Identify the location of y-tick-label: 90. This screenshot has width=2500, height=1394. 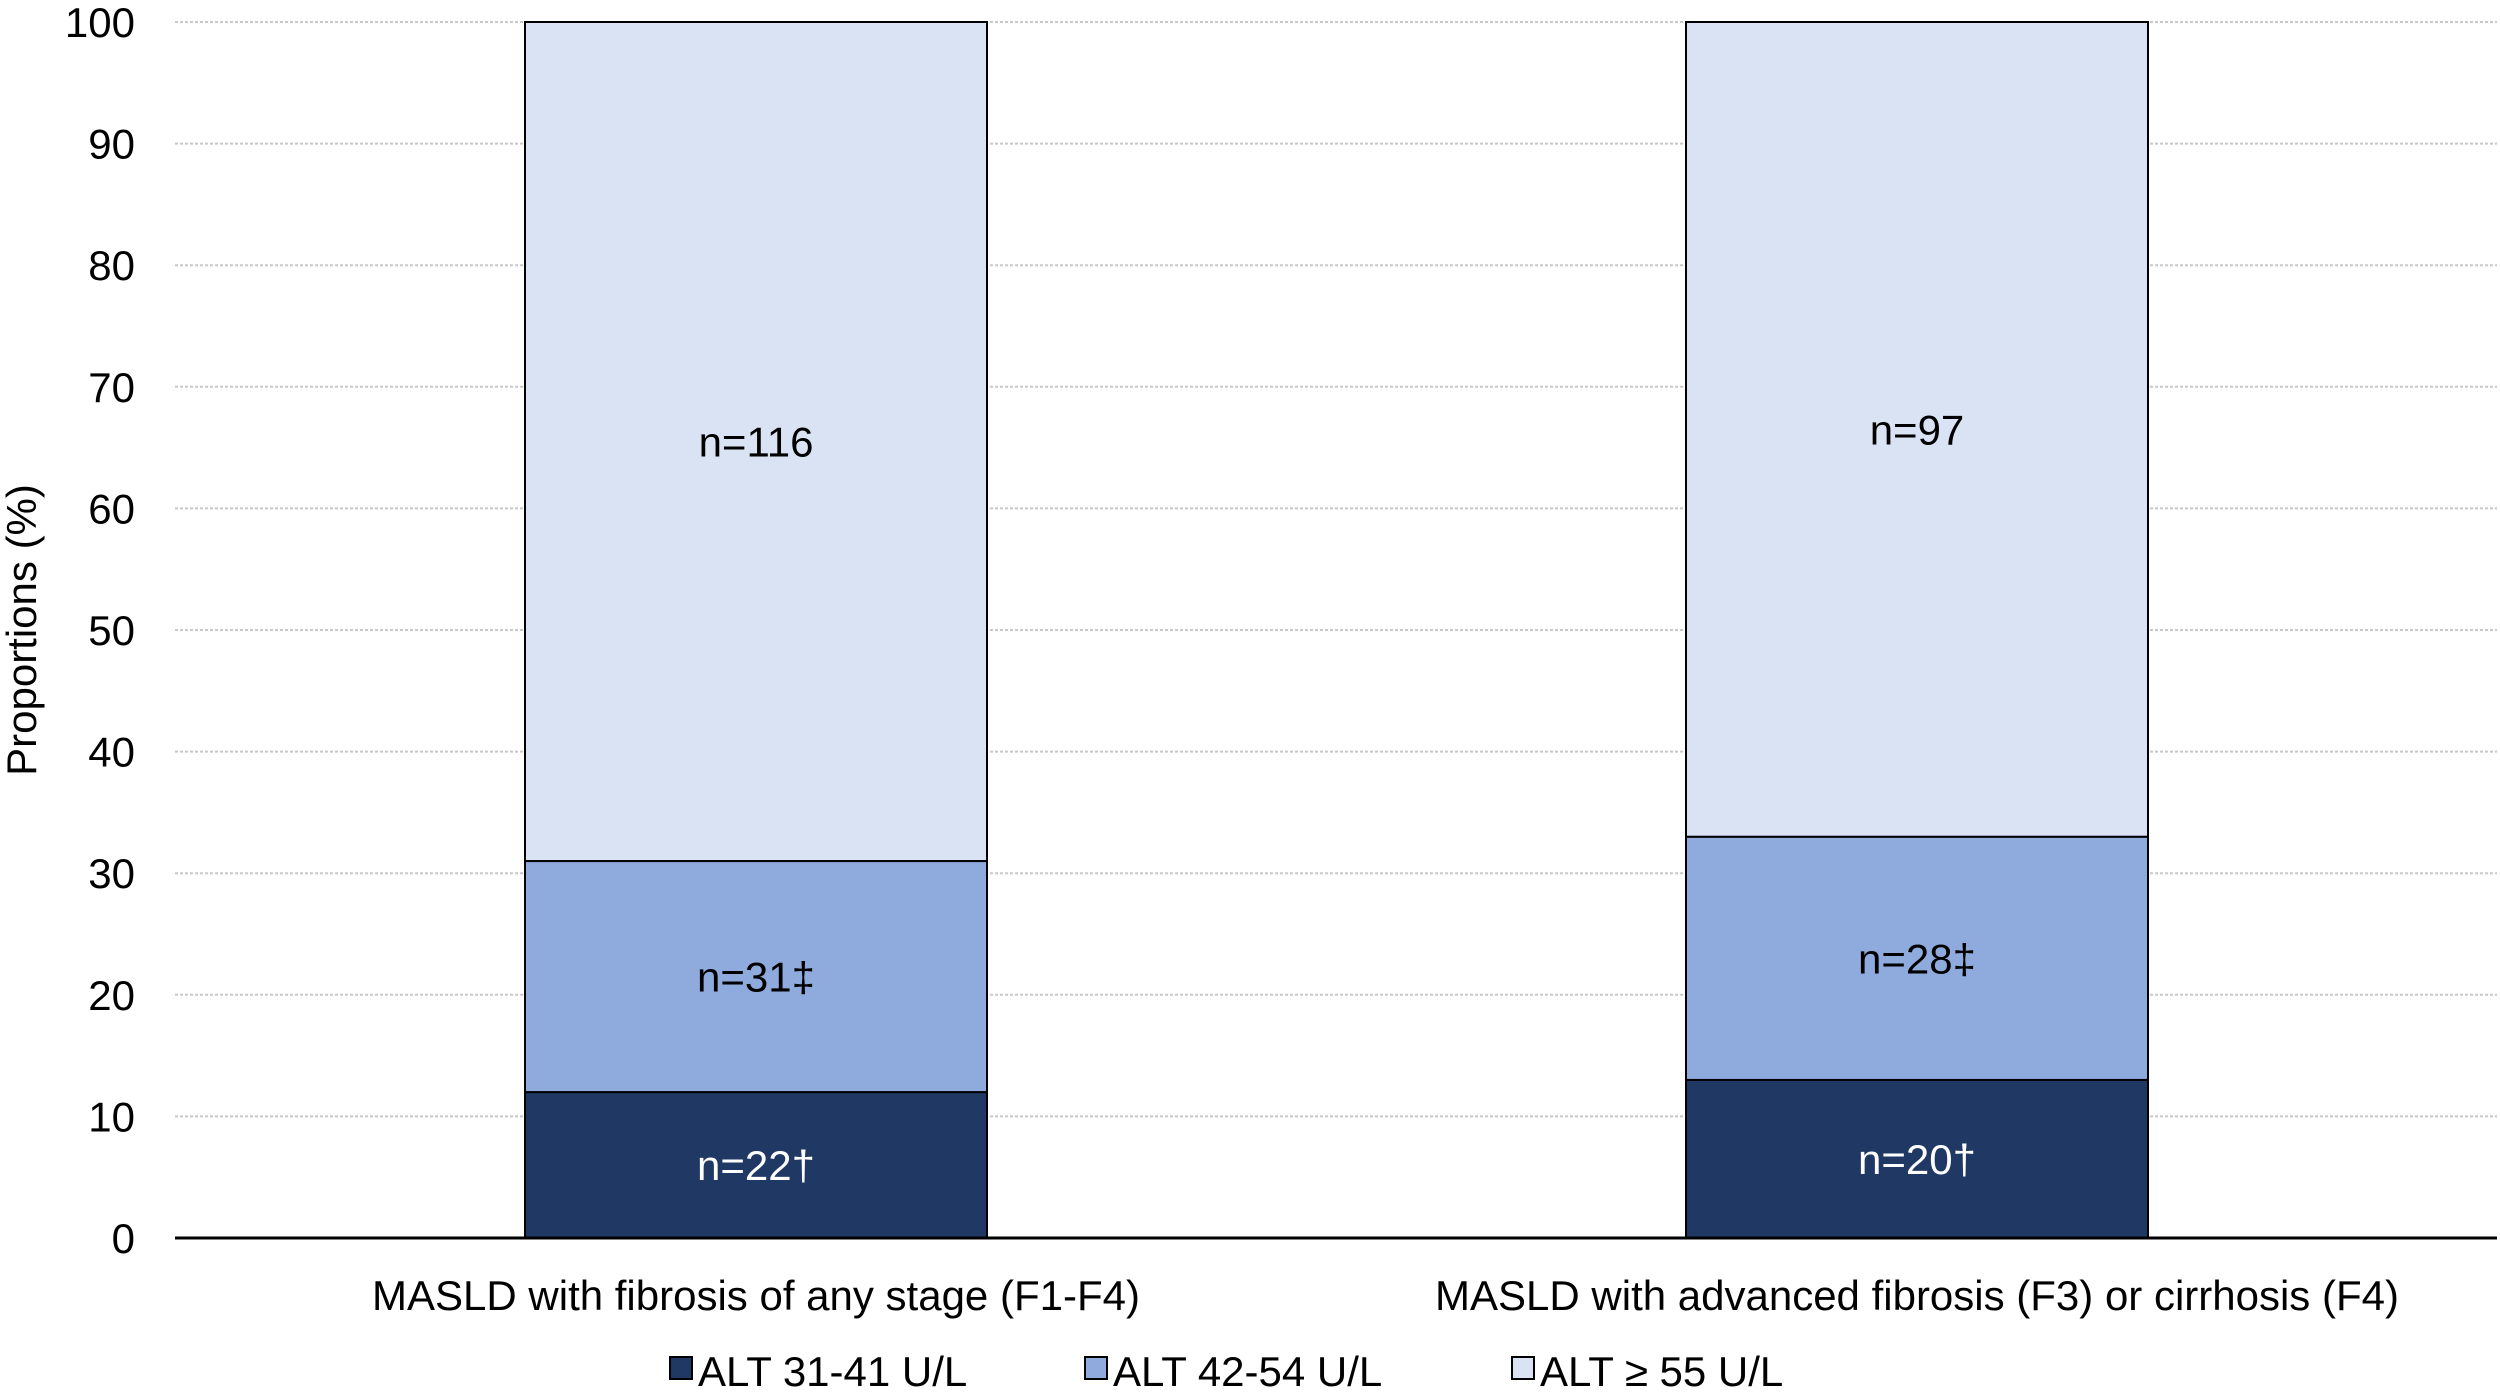
(111, 144).